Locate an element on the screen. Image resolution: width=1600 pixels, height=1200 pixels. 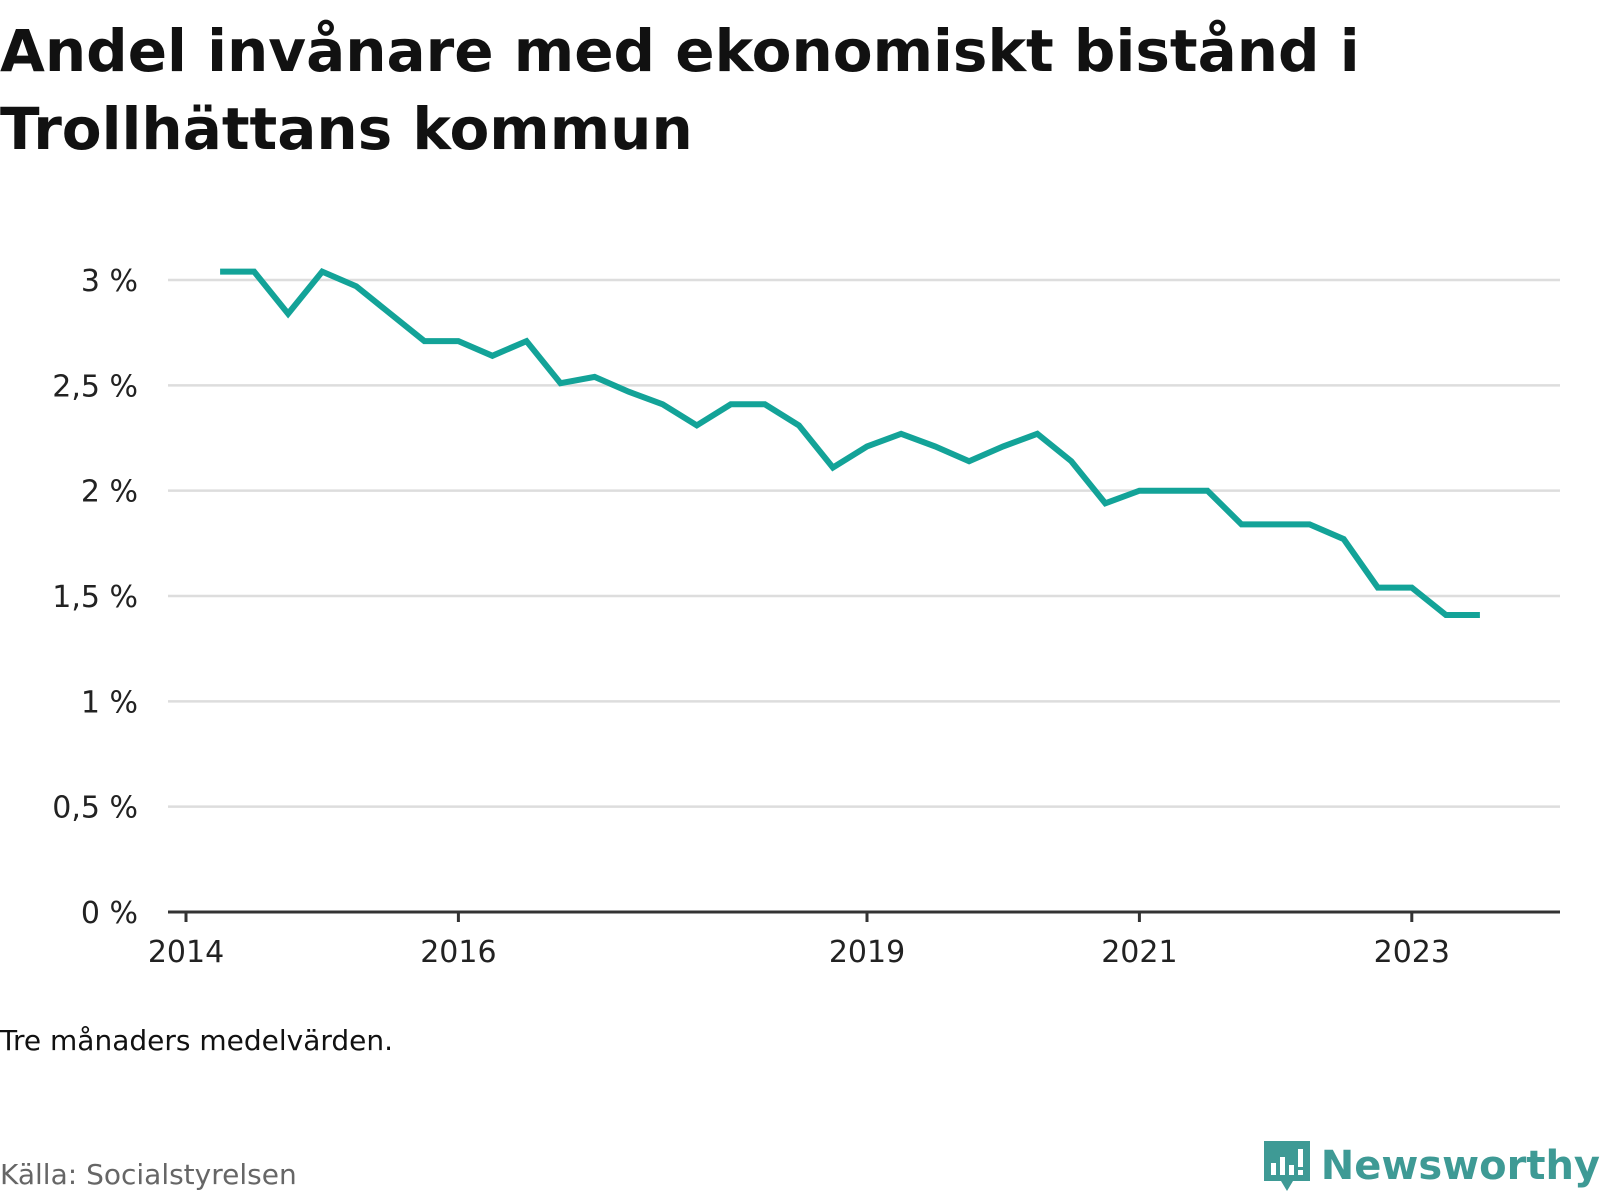
y-tick-label: 2 % is located at coordinates (109, 492).